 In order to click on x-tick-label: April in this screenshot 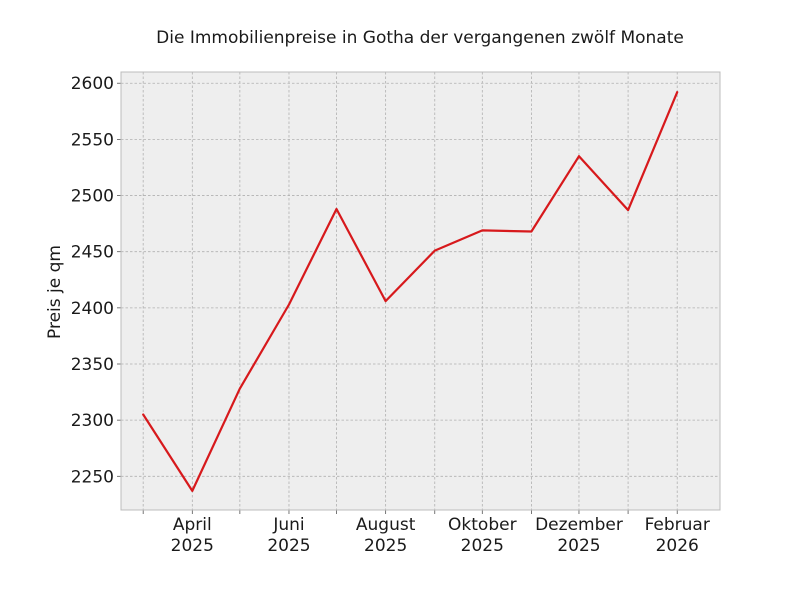, I will do `click(192, 525)`.